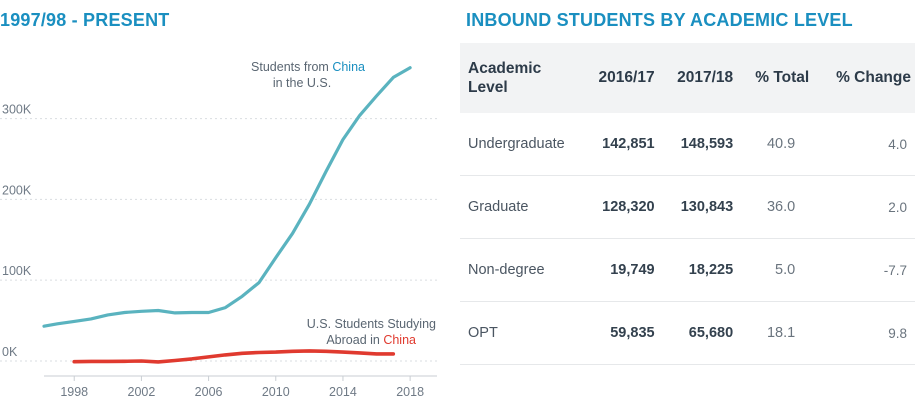 The image size is (919, 401). Describe the element at coordinates (864, 144) in the screenshot. I see `cell-pct-change: 4.0` at that location.